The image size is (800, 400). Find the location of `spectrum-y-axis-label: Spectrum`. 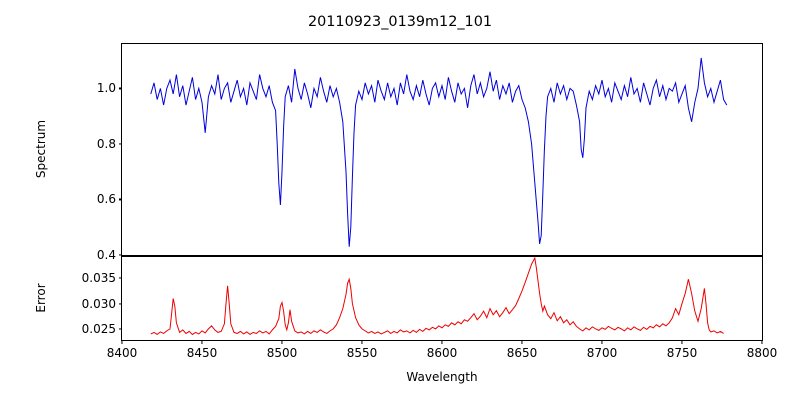

spectrum-y-axis-label: Spectrum is located at coordinates (41, 149).